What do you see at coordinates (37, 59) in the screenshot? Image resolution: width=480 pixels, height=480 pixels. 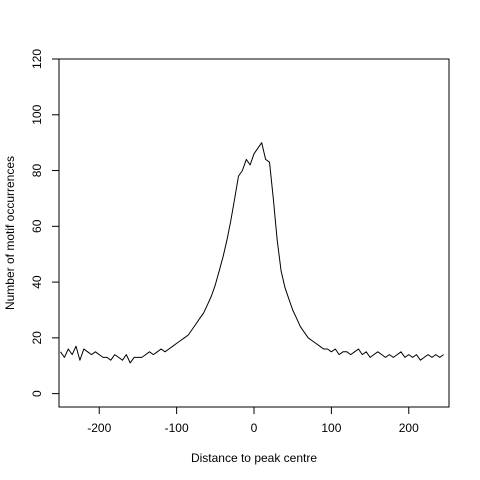 I see `y-tick-label: 120` at bounding box center [37, 59].